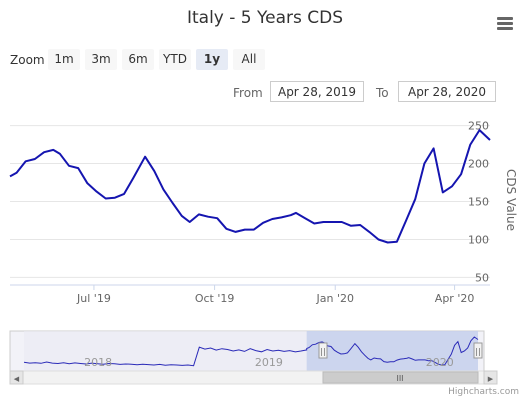 The image size is (530, 400). What do you see at coordinates (511, 200) in the screenshot?
I see `y-axis-title: CDS Value` at bounding box center [511, 200].